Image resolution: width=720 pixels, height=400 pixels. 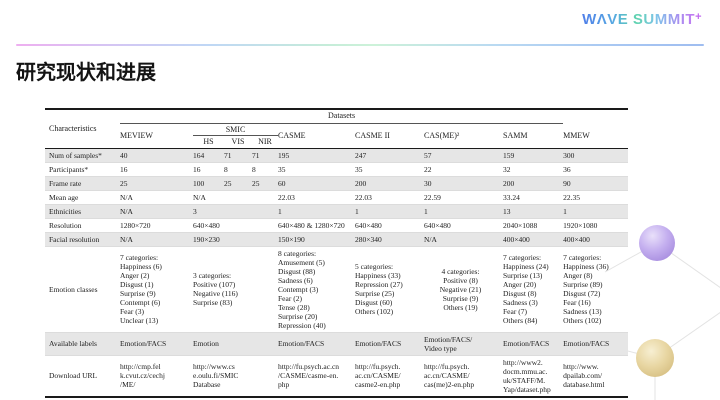 What do you see at coordinates (216, 376) in the screenshot?
I see `table-cell: http://www.cs e.oulu.fi/SMIC Database` at bounding box center [216, 376].